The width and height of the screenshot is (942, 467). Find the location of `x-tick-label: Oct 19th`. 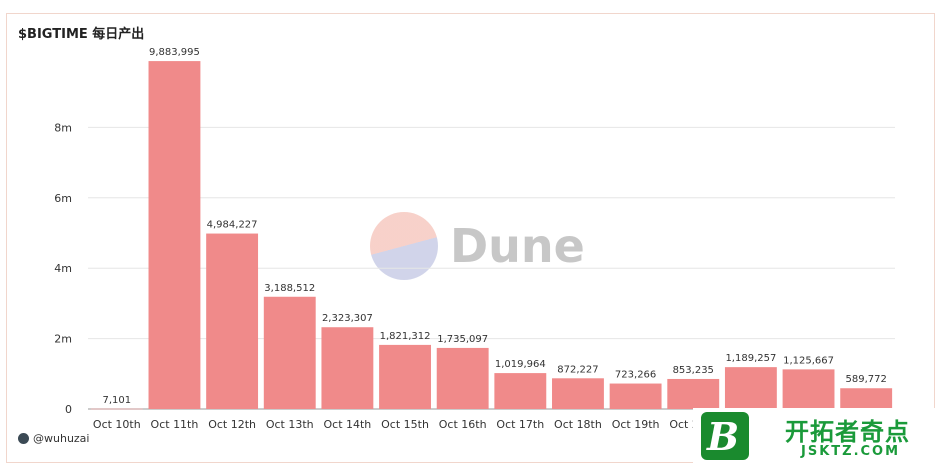

x-tick-label: Oct 19th is located at coordinates (636, 424).